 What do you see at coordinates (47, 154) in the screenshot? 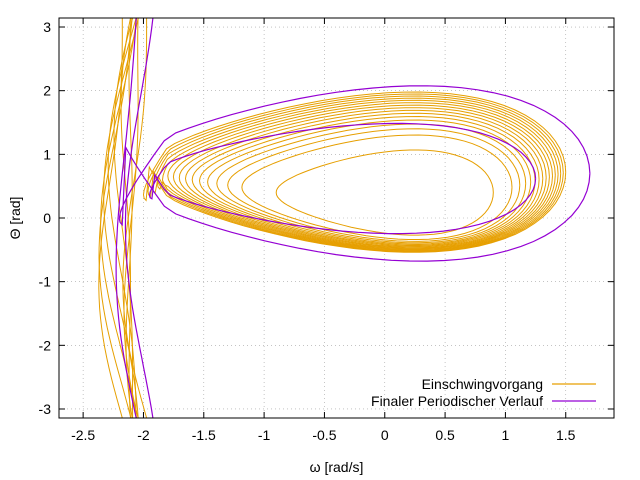
I see `y-tick-label: 1` at bounding box center [47, 154].